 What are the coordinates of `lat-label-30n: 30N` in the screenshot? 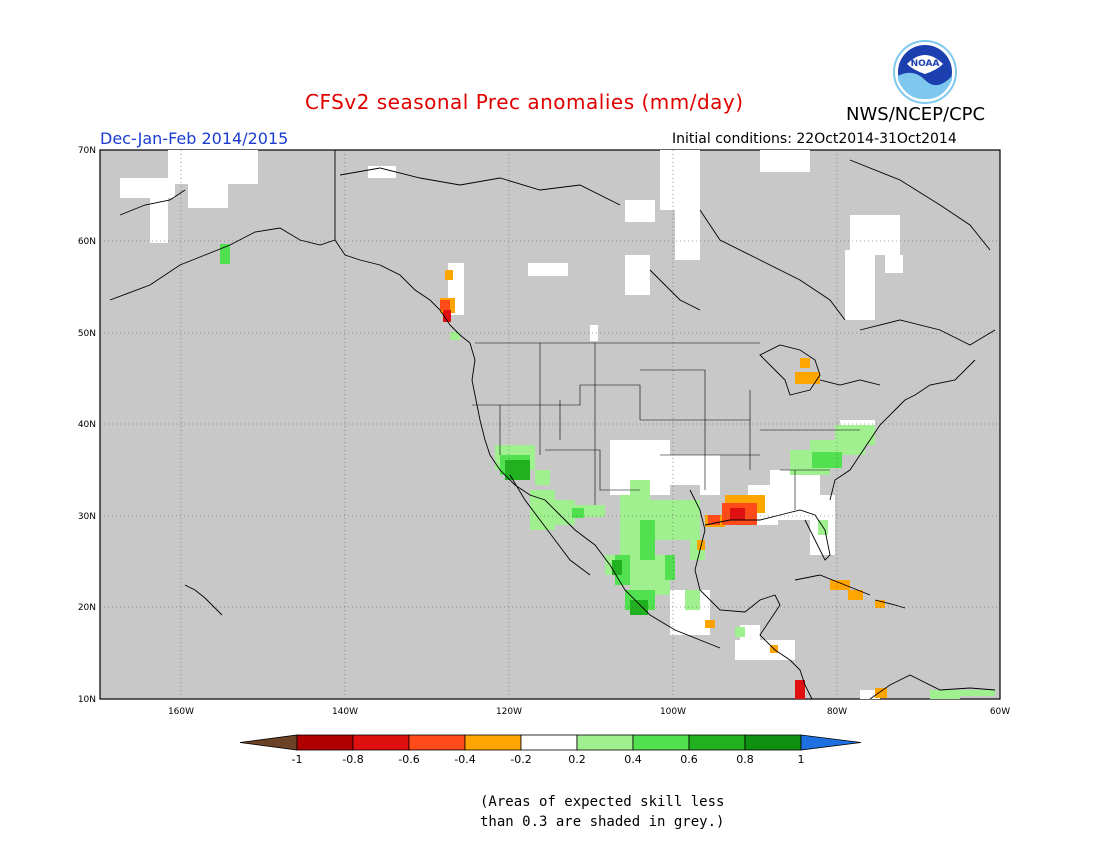 It's located at (87, 517).